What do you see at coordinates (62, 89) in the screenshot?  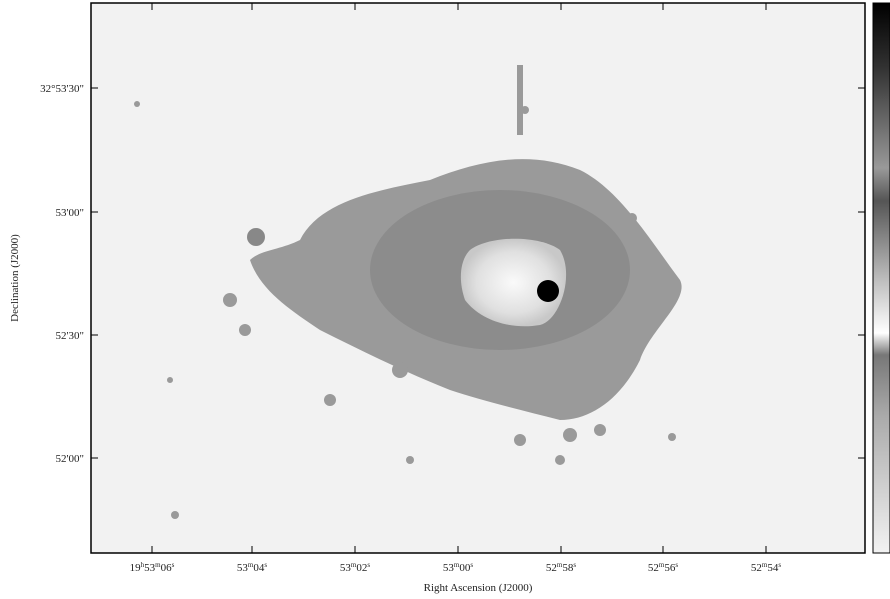 I see `y-tick-label: 32°53'30"` at bounding box center [62, 89].